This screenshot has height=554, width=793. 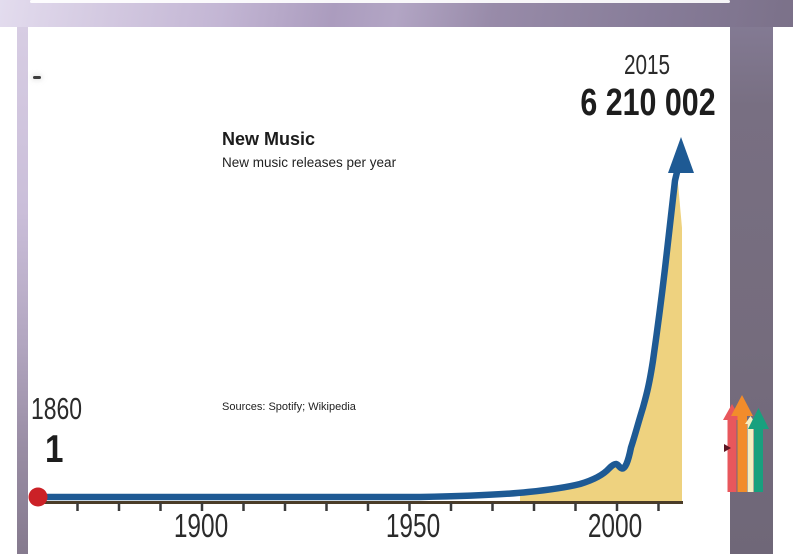 I want to click on x-axis-label-1900: 1900, so click(x=201, y=525).